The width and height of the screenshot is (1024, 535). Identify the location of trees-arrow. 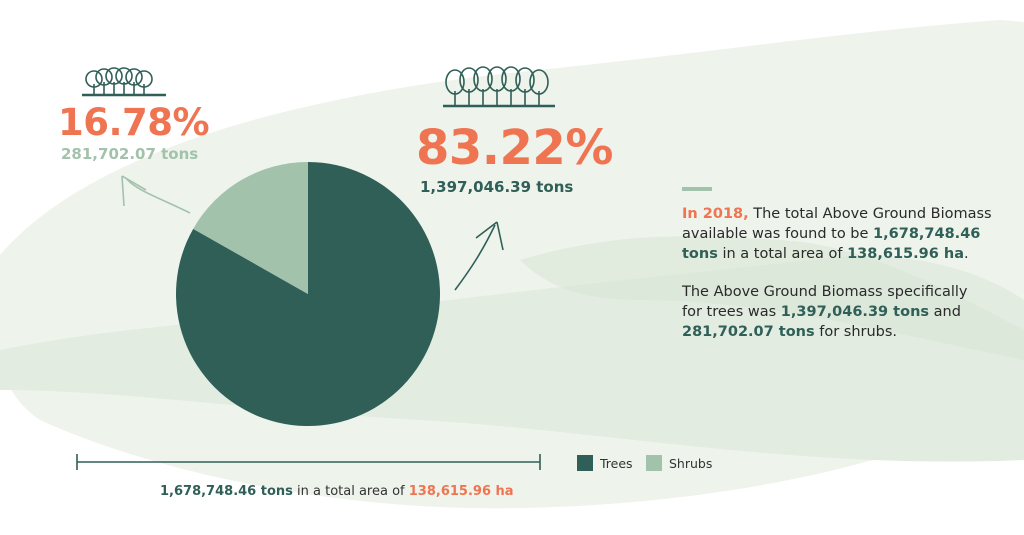
(479, 256).